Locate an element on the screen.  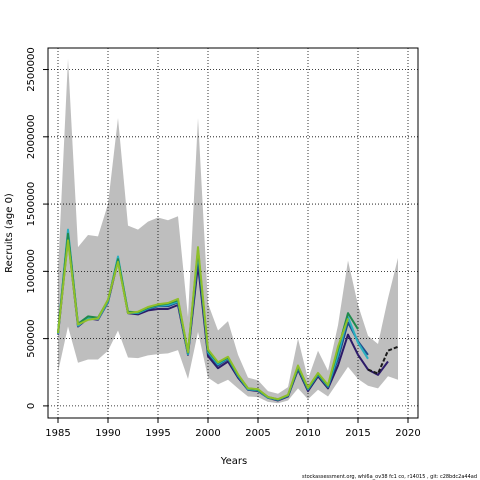
x-tick-label: 2015 is located at coordinates (357, 433).